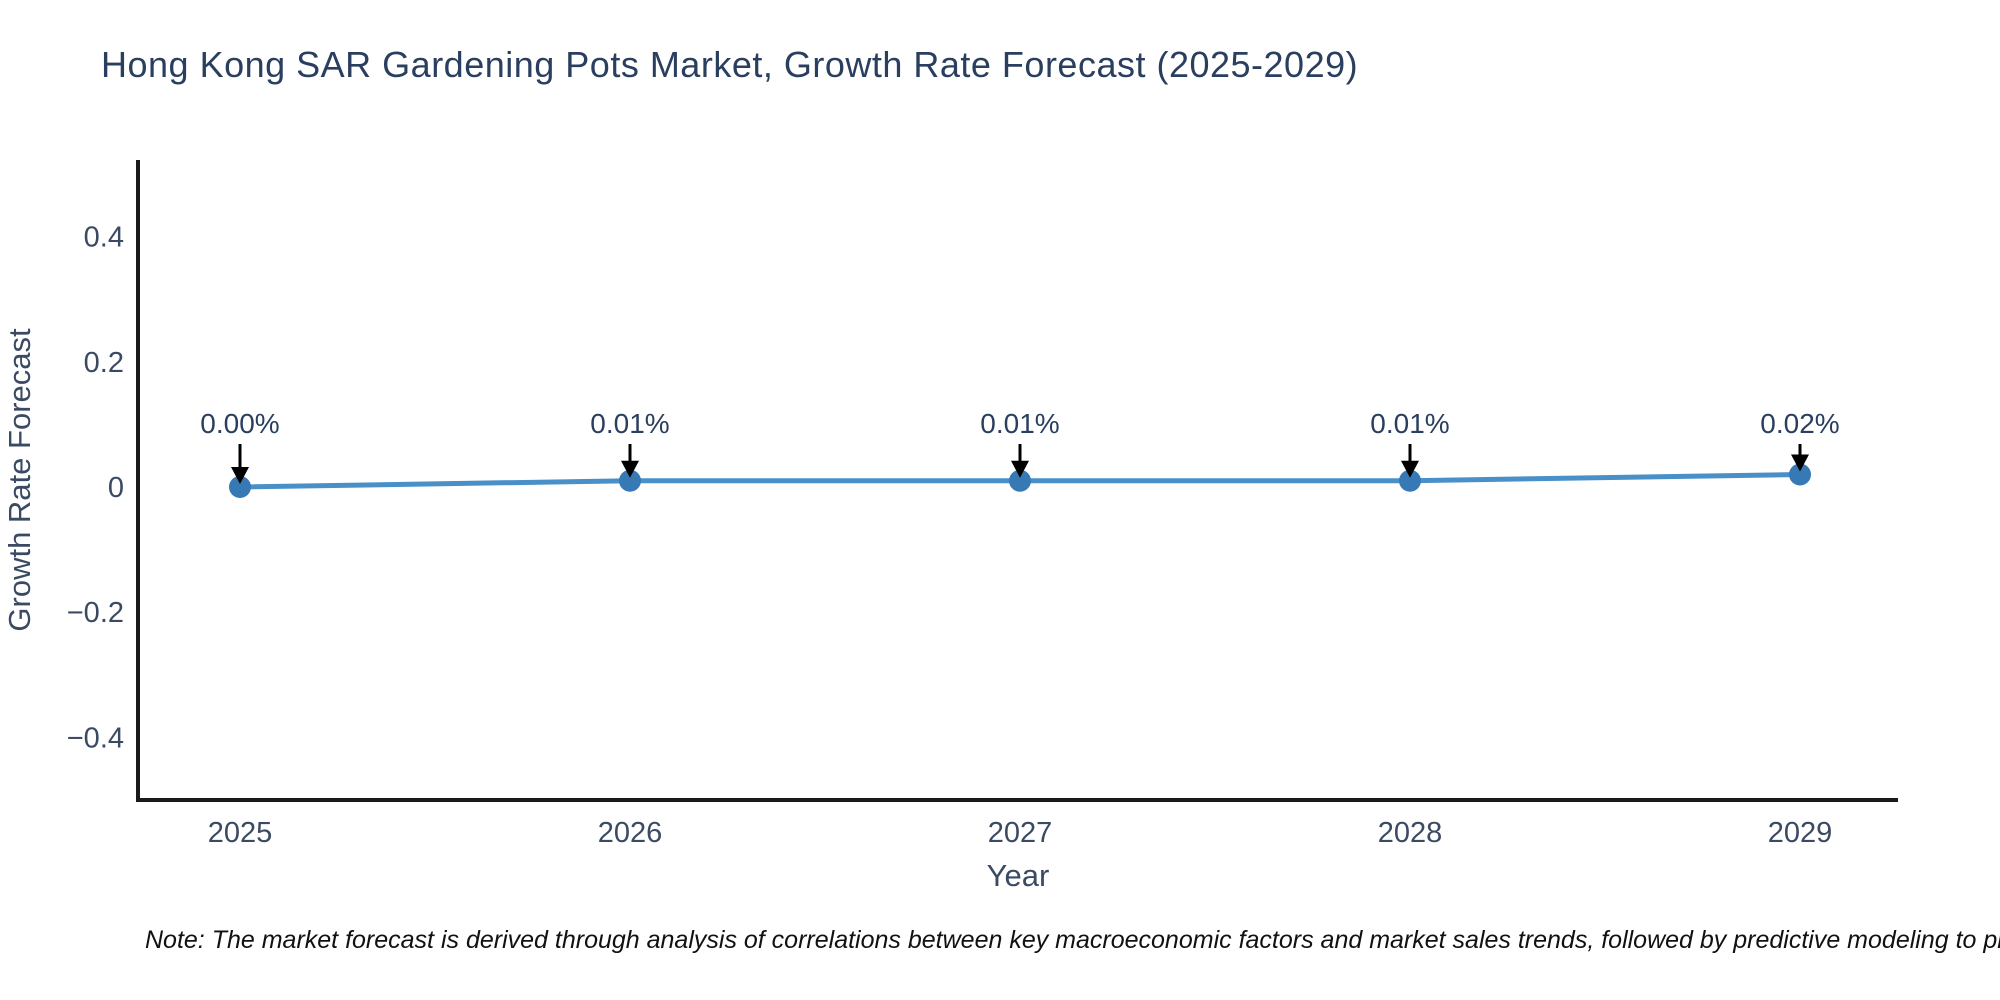  I want to click on x-tick-label: 2026, so click(630, 833).